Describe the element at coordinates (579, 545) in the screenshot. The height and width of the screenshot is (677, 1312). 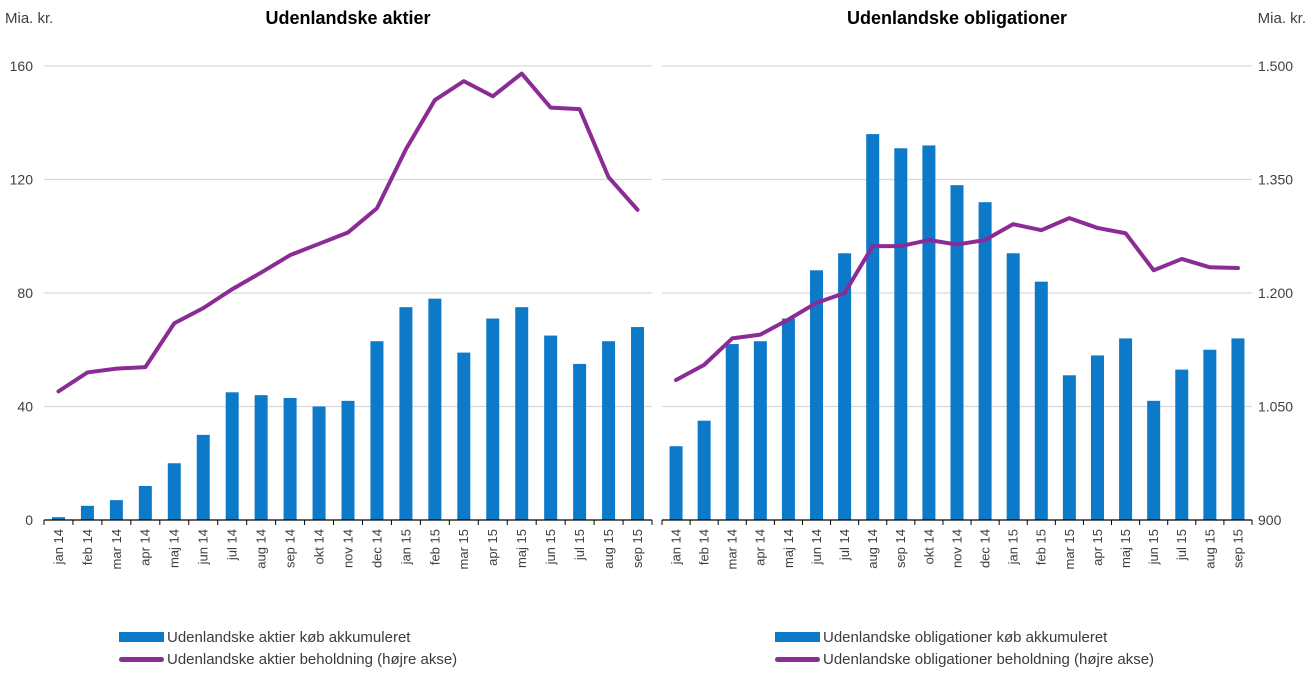
I see `x-axis-label: jul 15` at that location.